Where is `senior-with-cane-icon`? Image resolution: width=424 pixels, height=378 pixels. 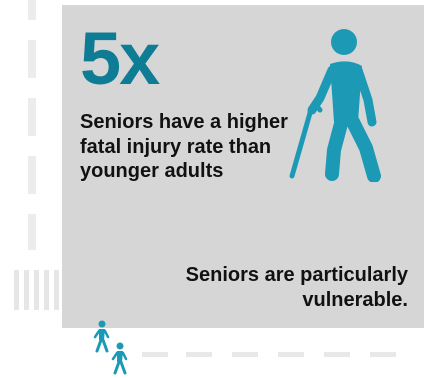
senior-with-cane-icon is located at coordinates (335, 105).